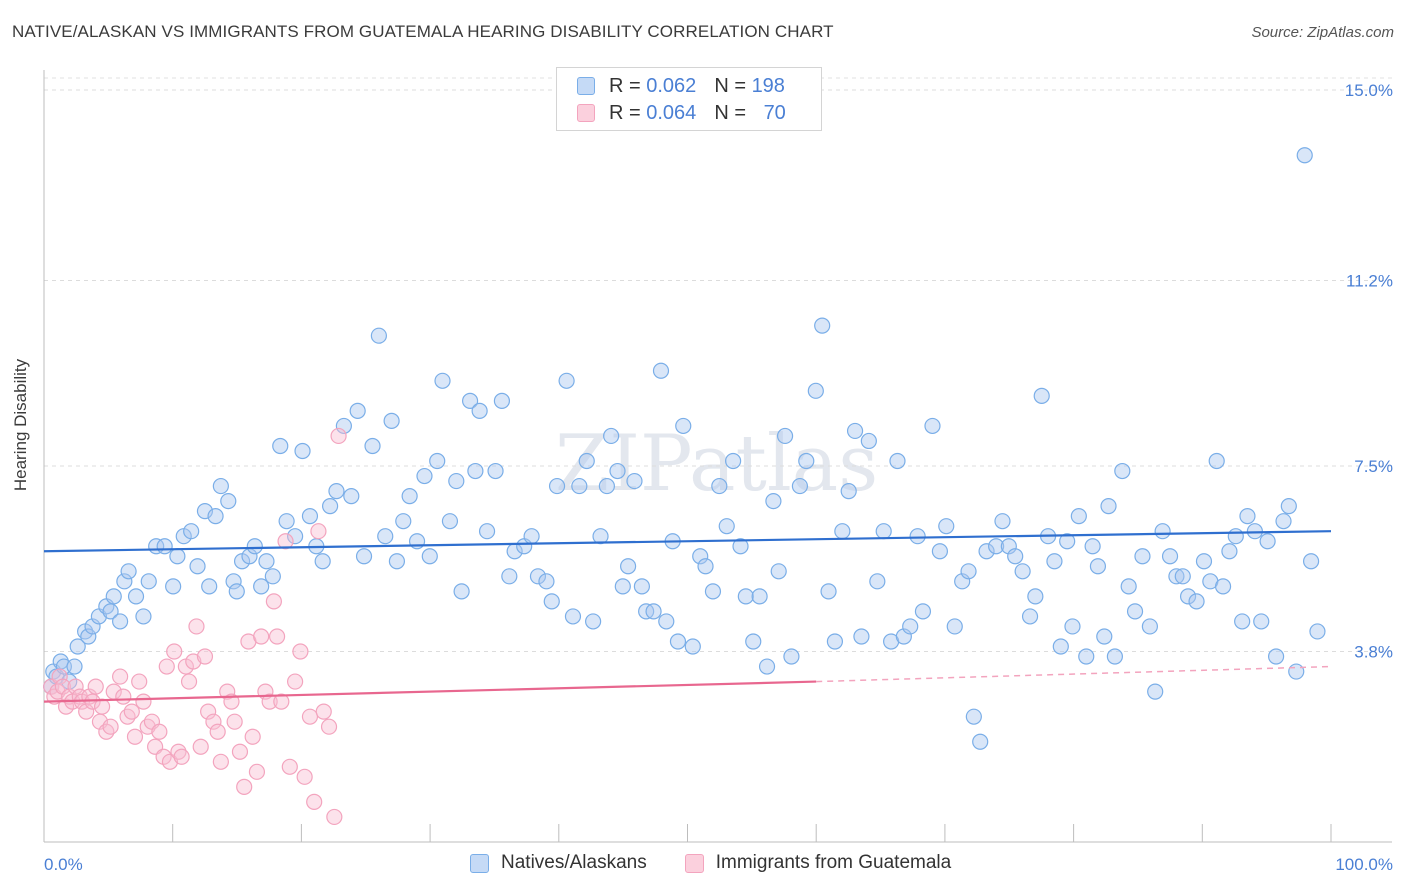 The height and width of the screenshot is (892, 1406). I want to click on series-swatch-natives, so click(479, 863).